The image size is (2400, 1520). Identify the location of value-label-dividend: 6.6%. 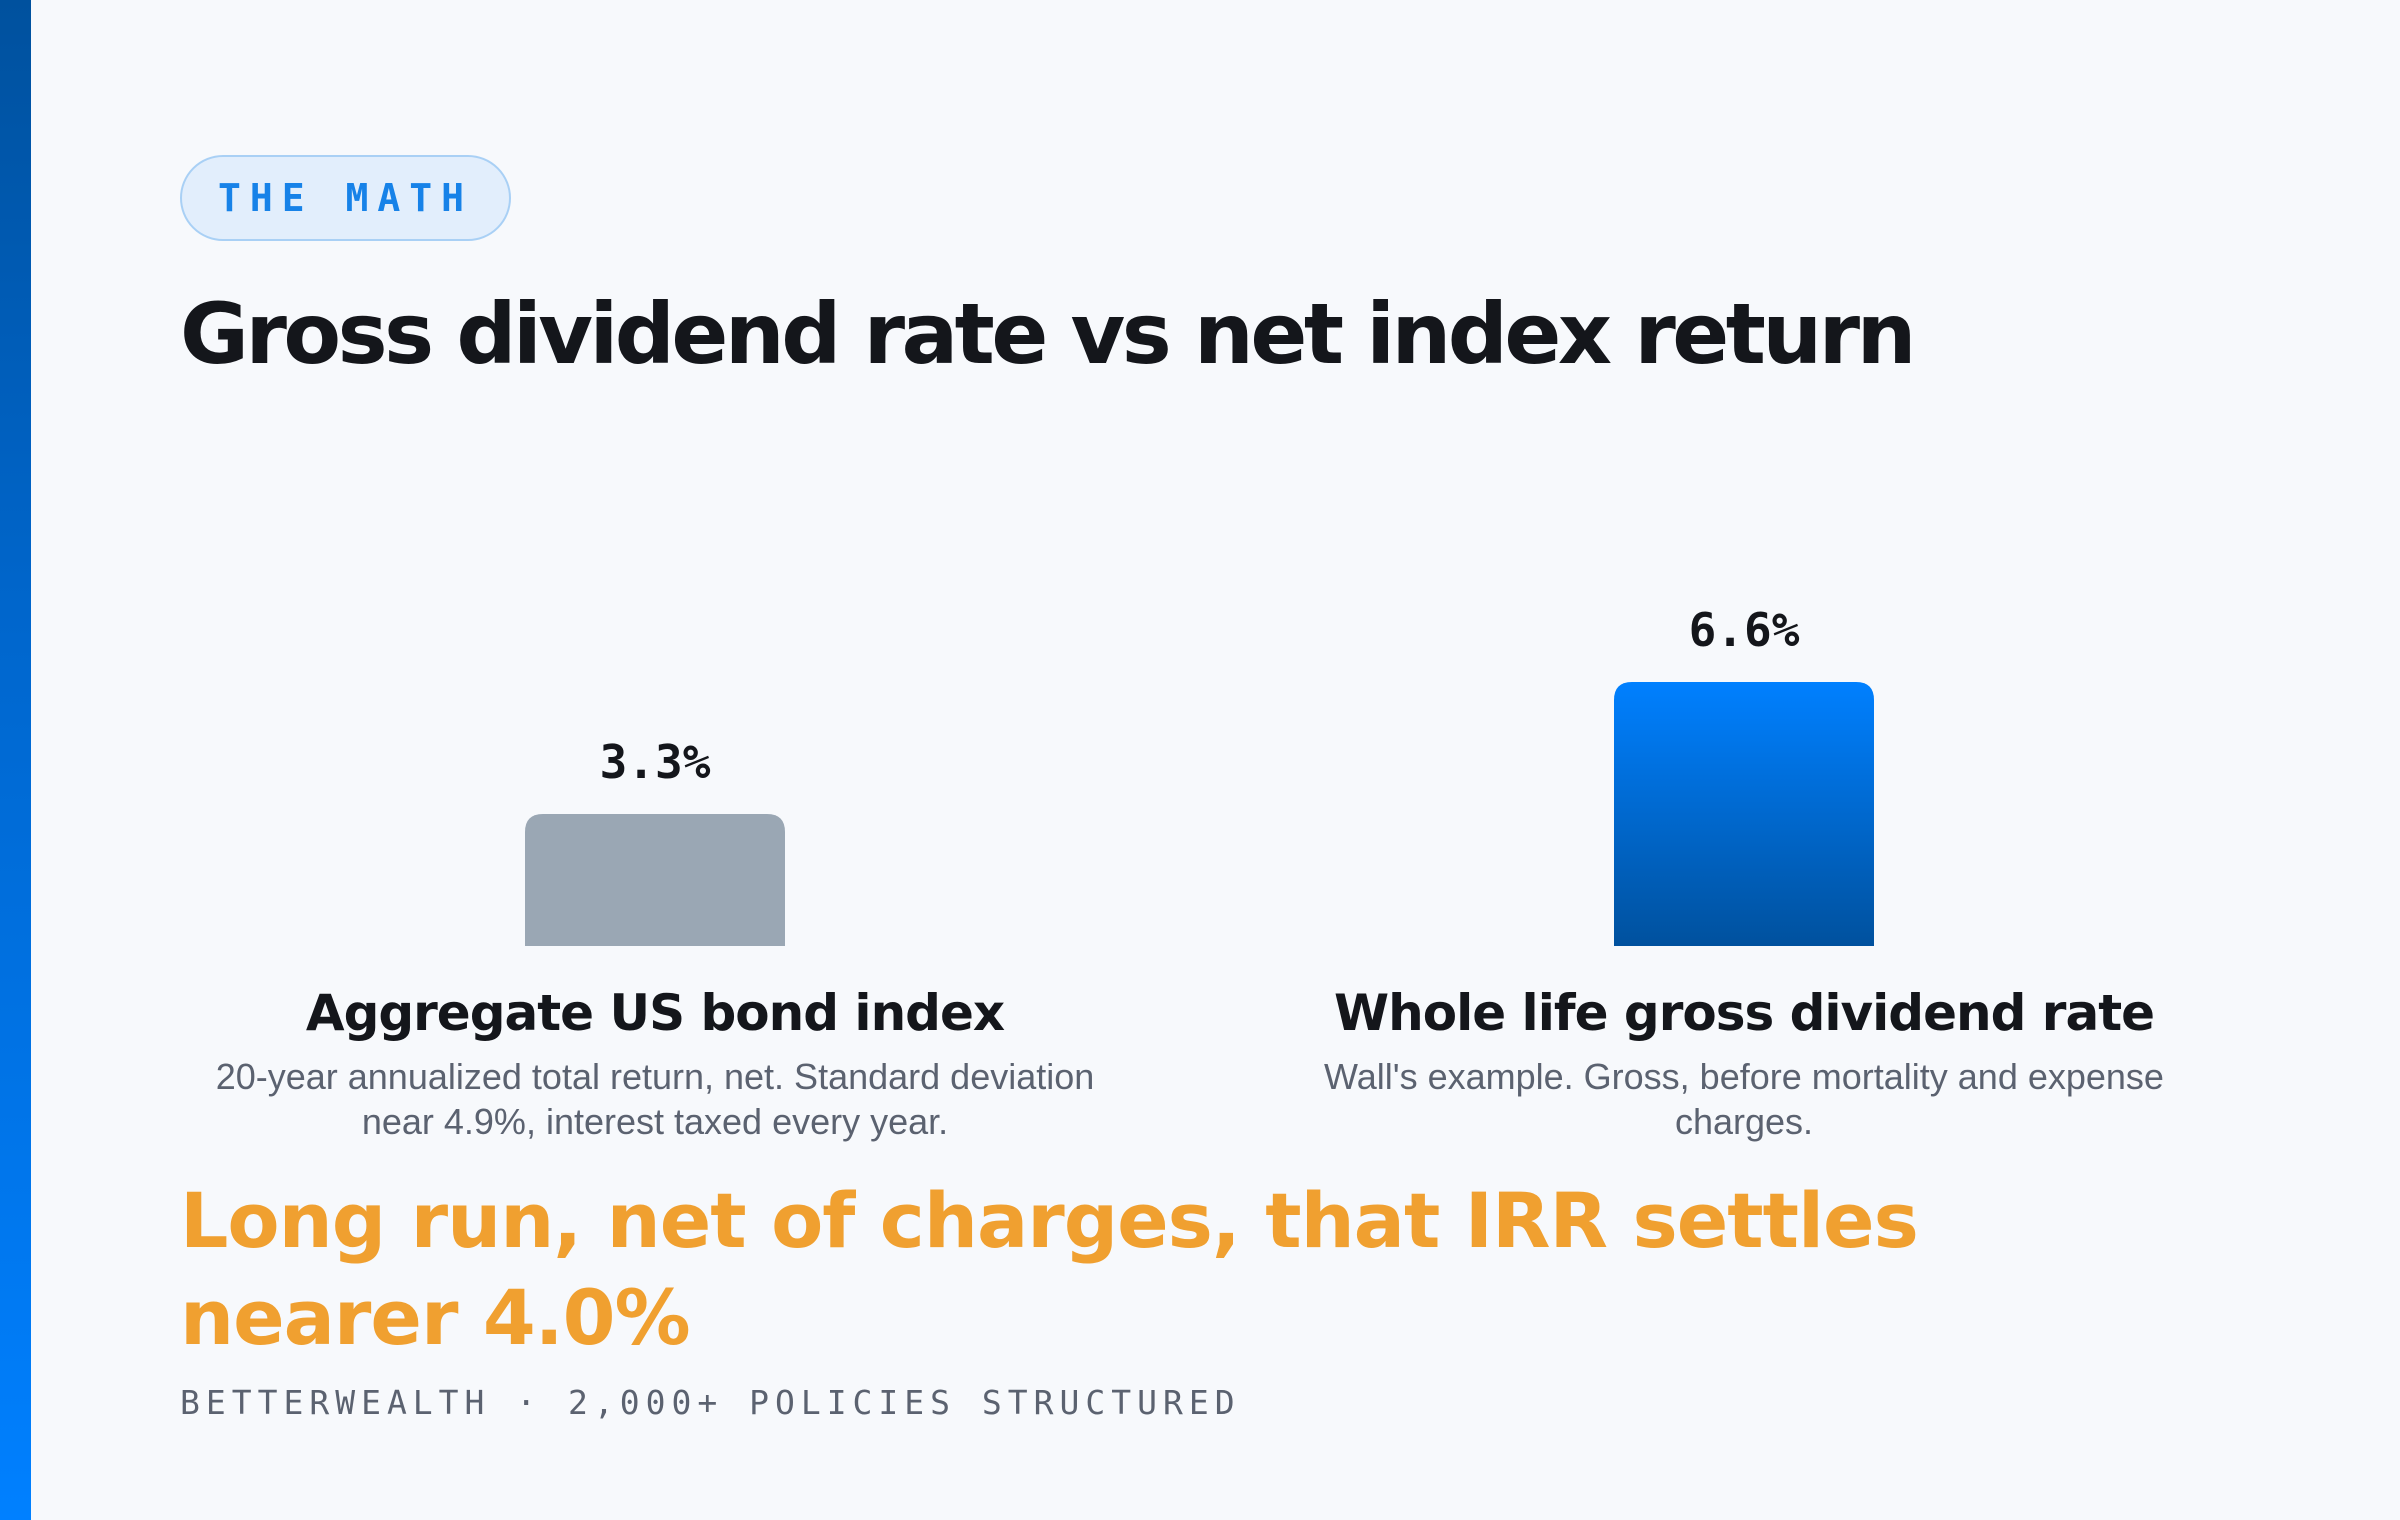
(1744, 630).